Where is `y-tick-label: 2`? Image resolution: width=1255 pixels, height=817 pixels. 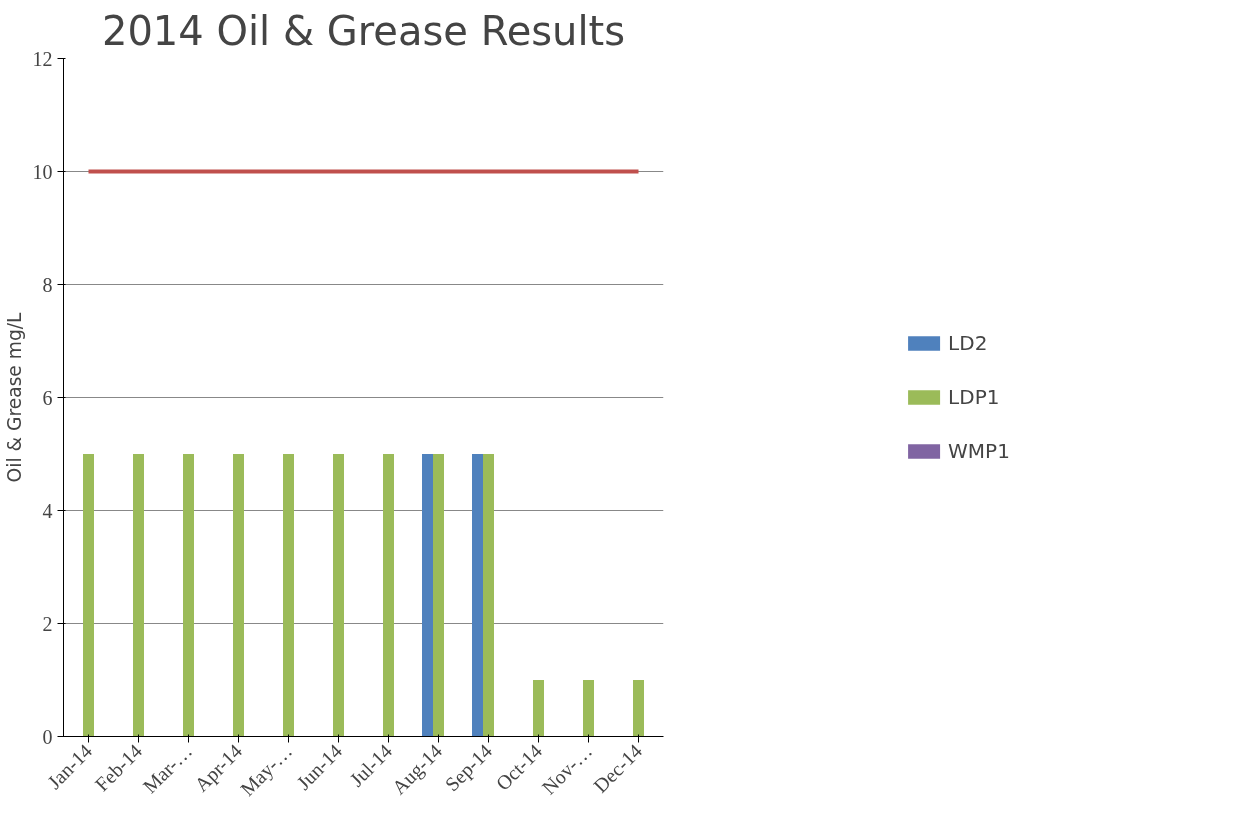 y-tick-label: 2 is located at coordinates (47, 623).